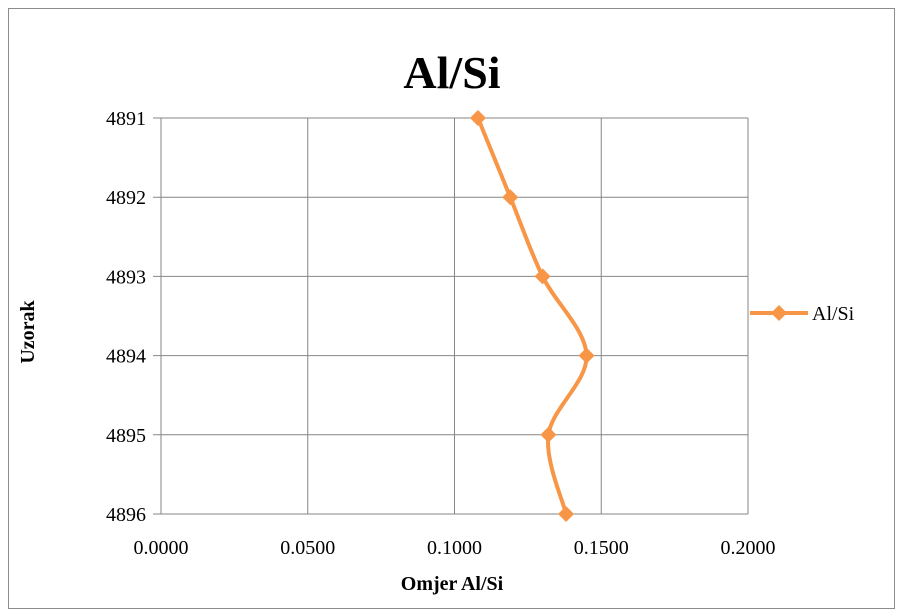 The width and height of the screenshot is (904, 610). What do you see at coordinates (126, 515) in the screenshot?
I see `y-tick-label: 4896` at bounding box center [126, 515].